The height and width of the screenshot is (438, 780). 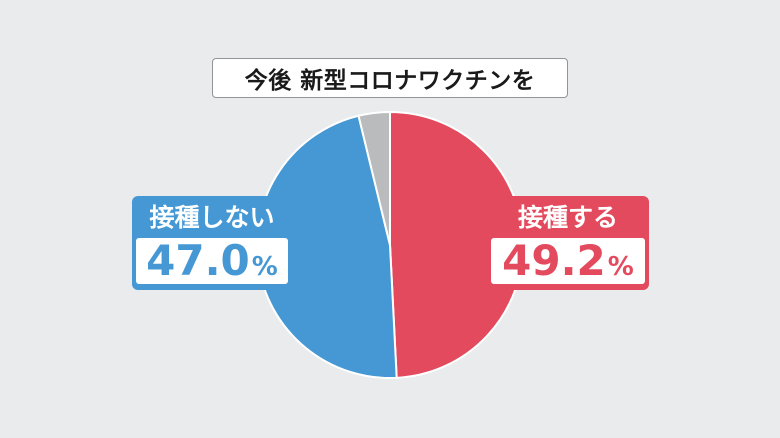 I want to click on refuse-unit: %, so click(x=264, y=267).